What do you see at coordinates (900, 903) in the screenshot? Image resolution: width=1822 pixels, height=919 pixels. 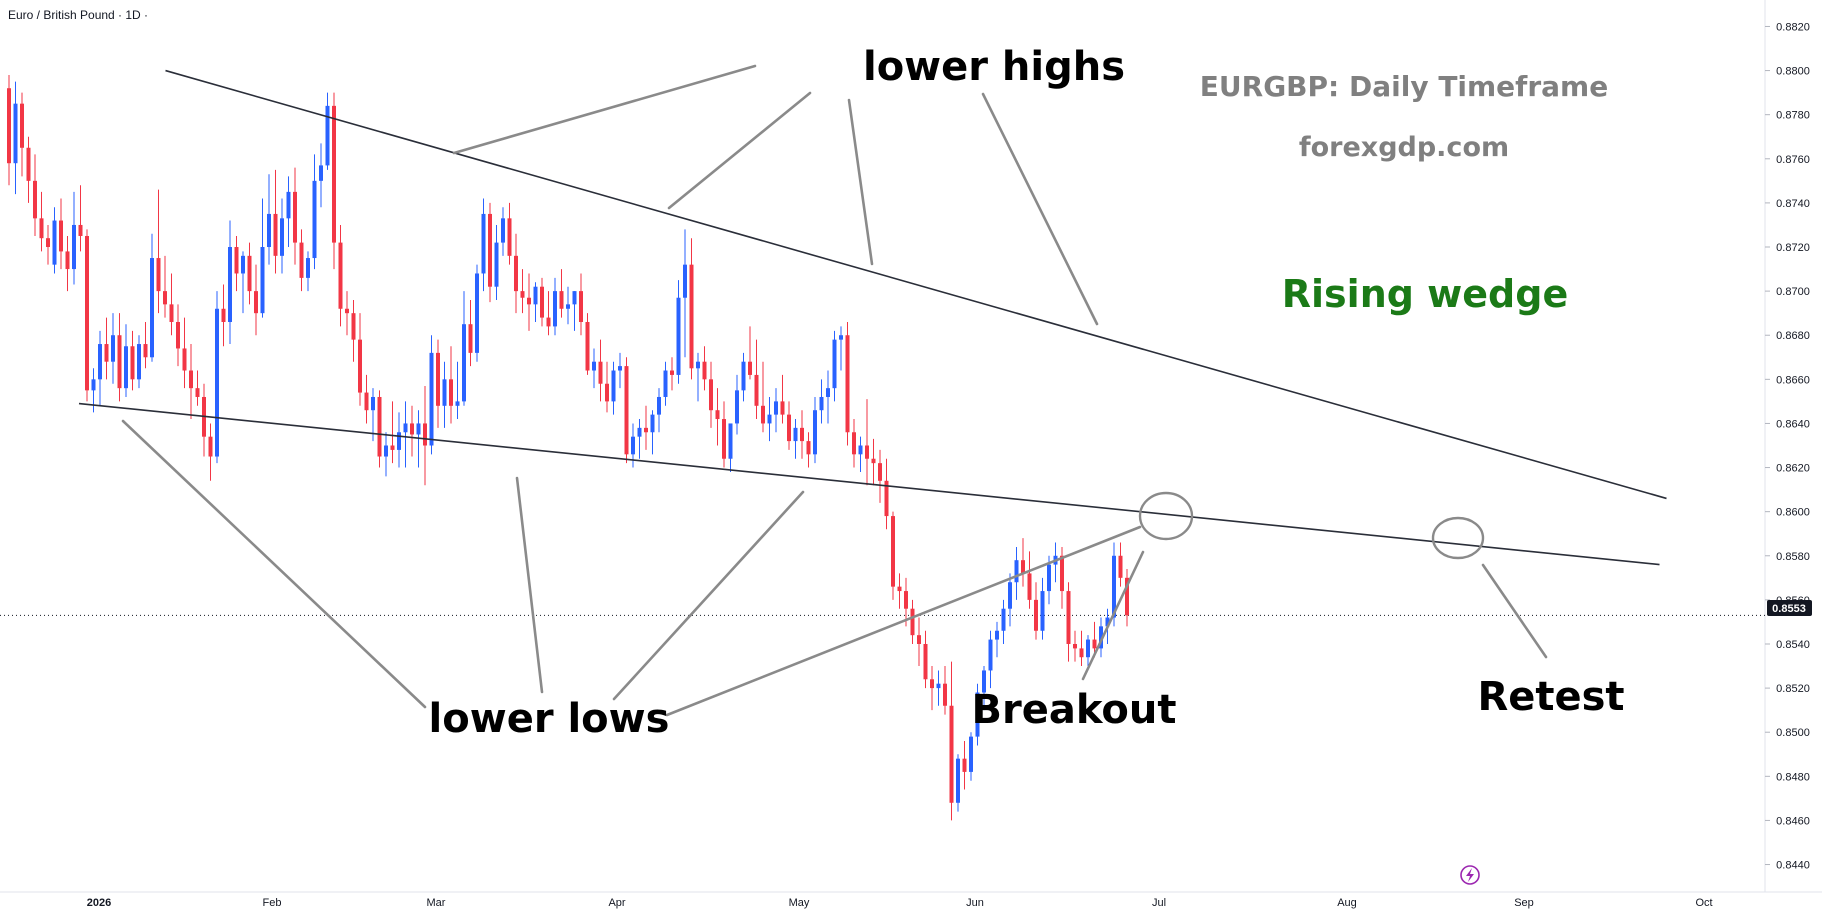 I see `time-axis: 2026 Feb Mar Apr May Jun Jul Aug Sep Oct` at bounding box center [900, 903].